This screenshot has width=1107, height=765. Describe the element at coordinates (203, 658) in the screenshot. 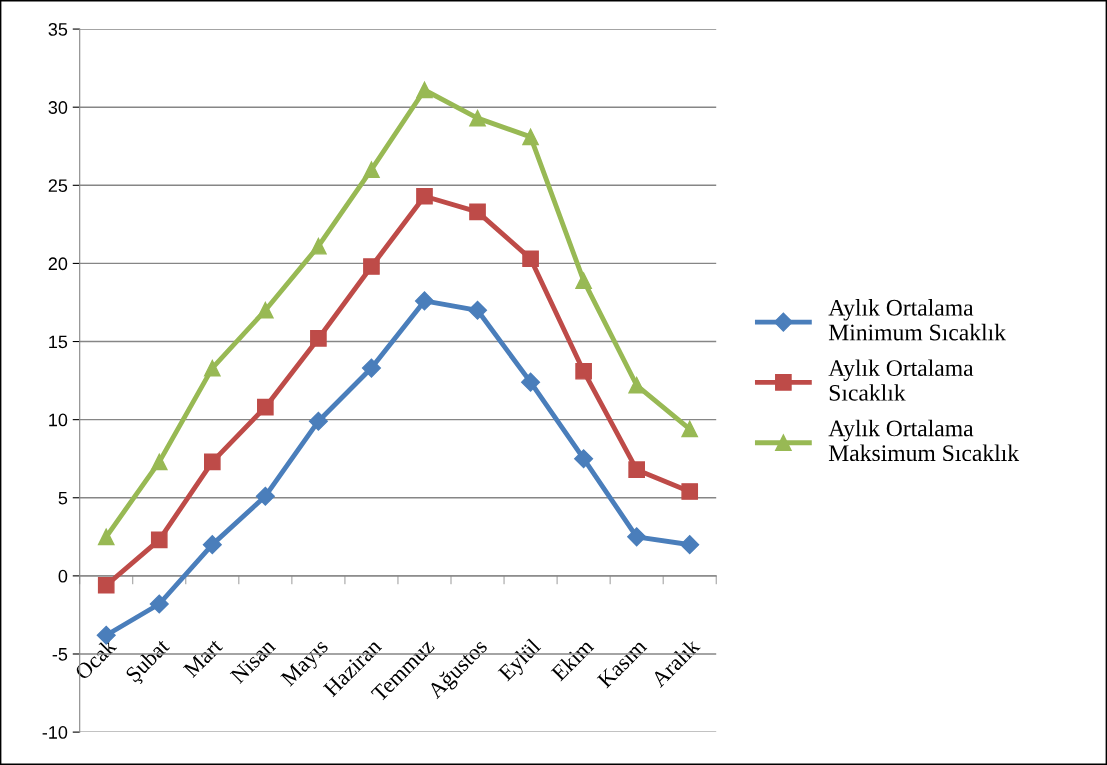

I see `x-tick-label: Mart` at that location.